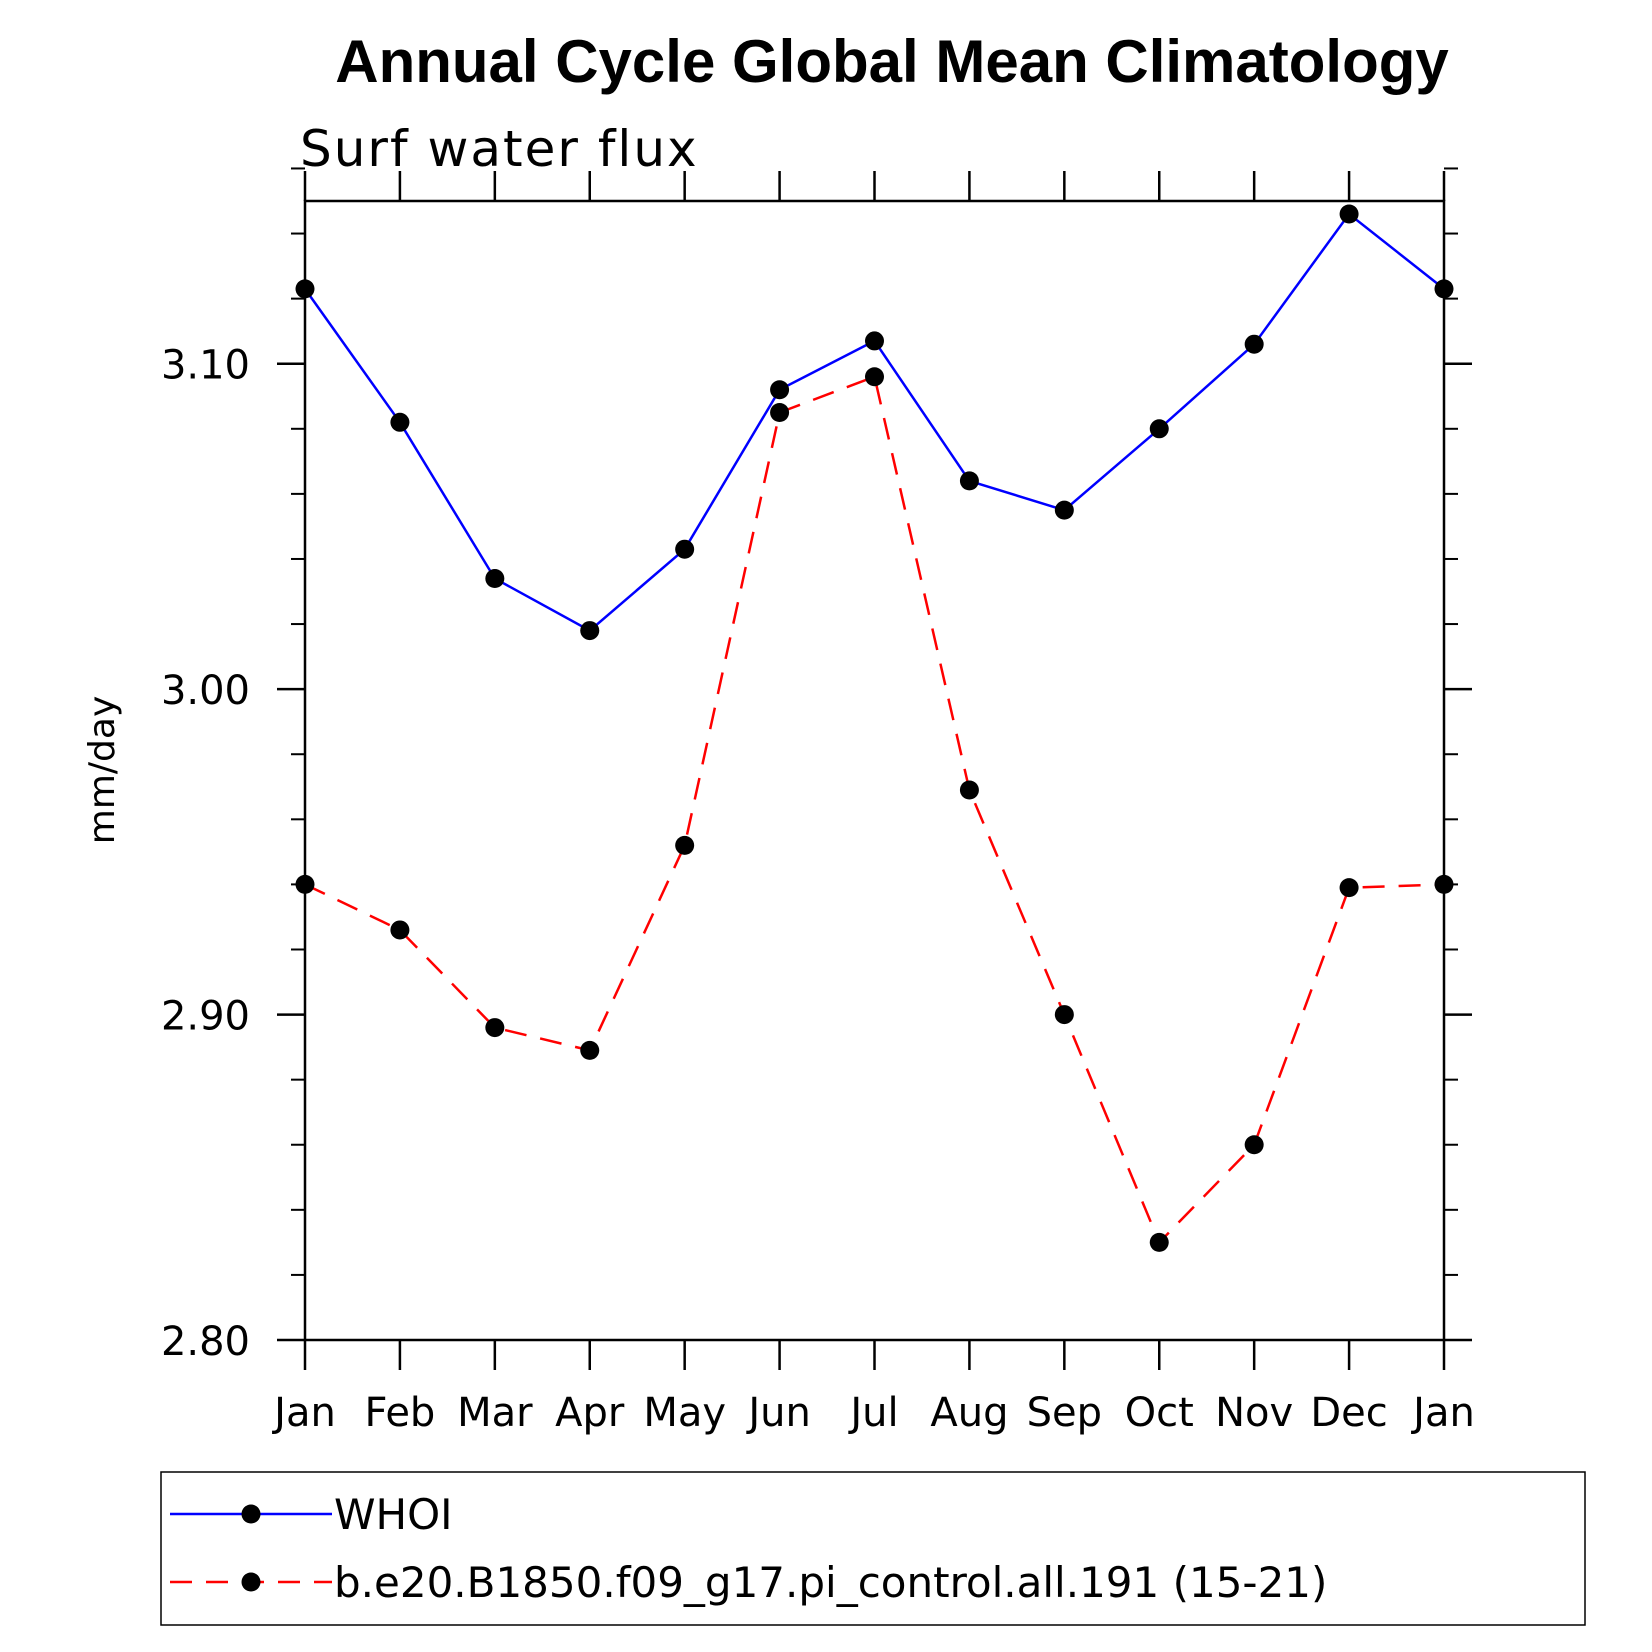  What do you see at coordinates (205, 1342) in the screenshot?
I see `y-tick-label: 2.80` at bounding box center [205, 1342].